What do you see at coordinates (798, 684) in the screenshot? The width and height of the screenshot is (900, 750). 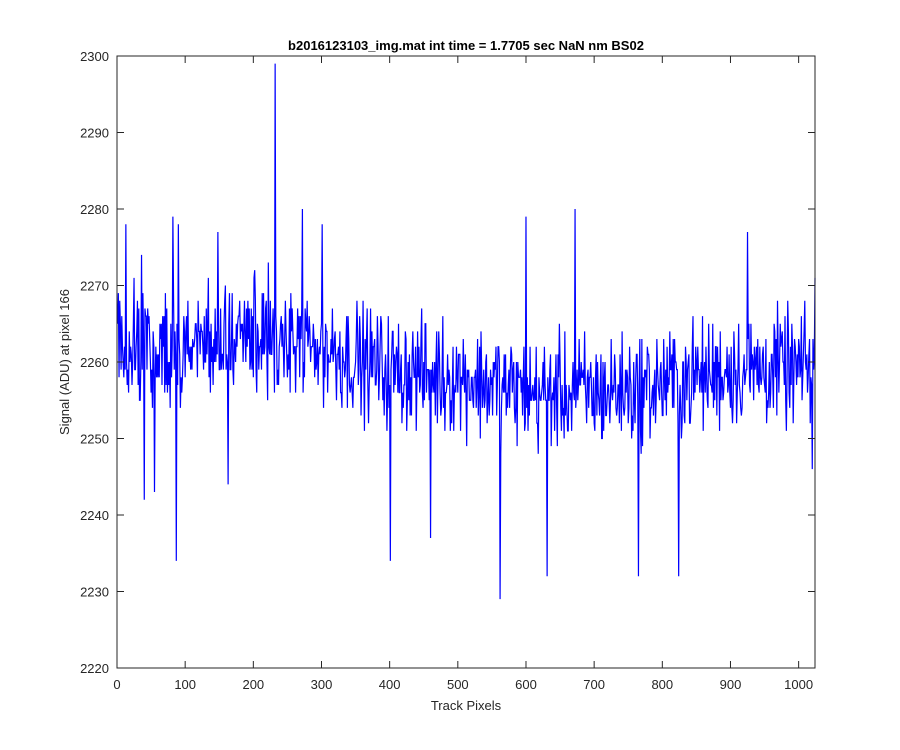 I see `x-tick-label: 1000` at bounding box center [798, 684].